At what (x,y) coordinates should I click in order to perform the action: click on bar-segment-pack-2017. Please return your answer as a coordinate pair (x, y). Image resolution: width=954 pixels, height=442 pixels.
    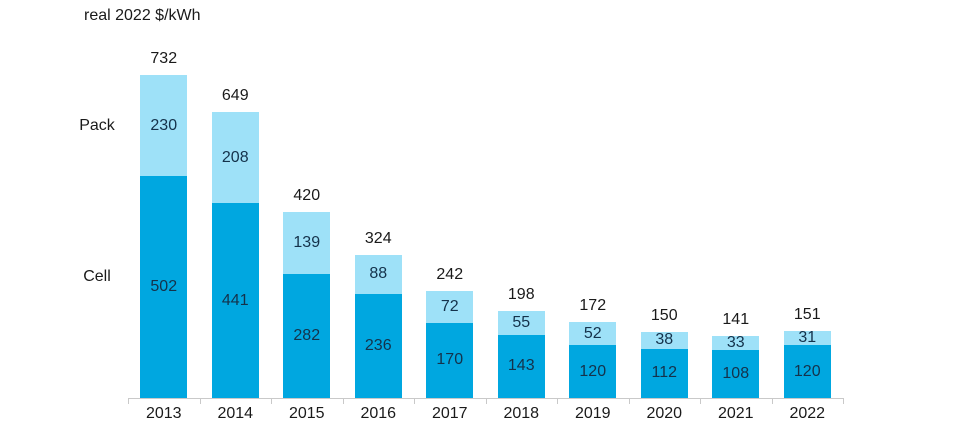
    Looking at the image, I should click on (450, 307).